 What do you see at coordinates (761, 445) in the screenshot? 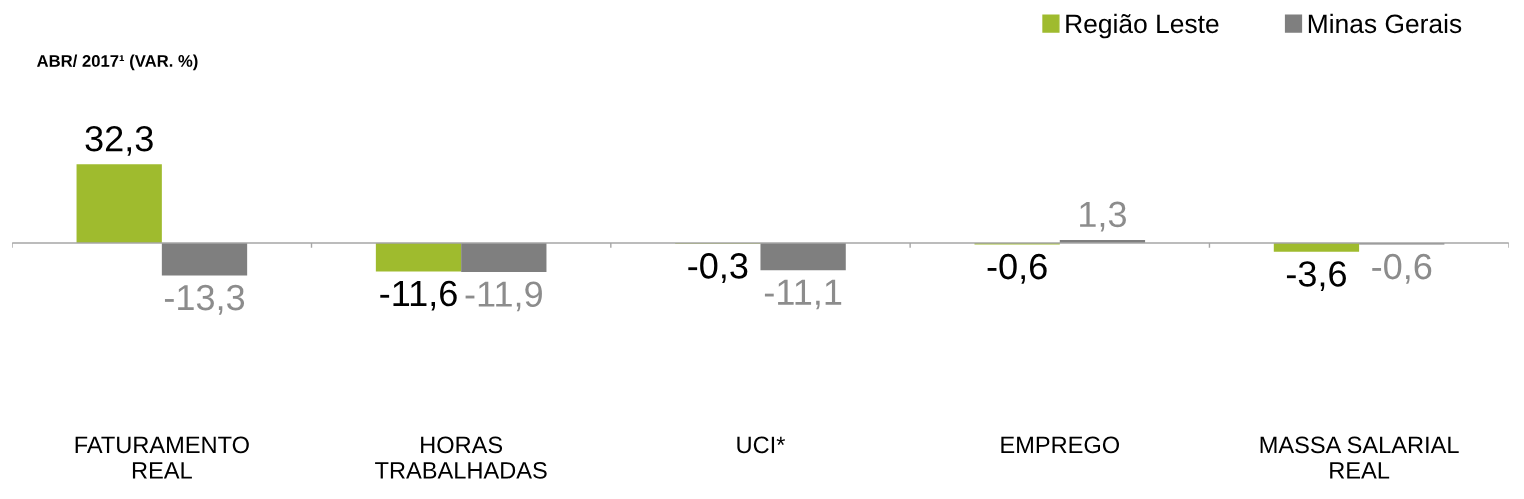
I see `x-tick-label: UCI*` at bounding box center [761, 445].